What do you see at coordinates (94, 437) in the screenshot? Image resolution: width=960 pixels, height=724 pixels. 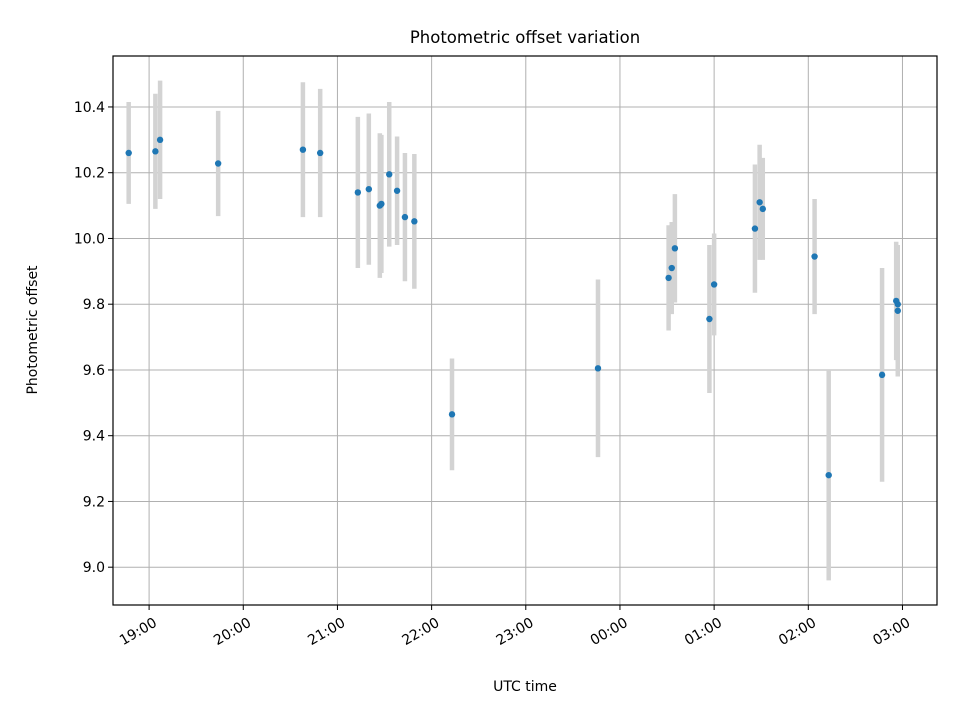 I see `y-tick-label: 9.4` at bounding box center [94, 437].